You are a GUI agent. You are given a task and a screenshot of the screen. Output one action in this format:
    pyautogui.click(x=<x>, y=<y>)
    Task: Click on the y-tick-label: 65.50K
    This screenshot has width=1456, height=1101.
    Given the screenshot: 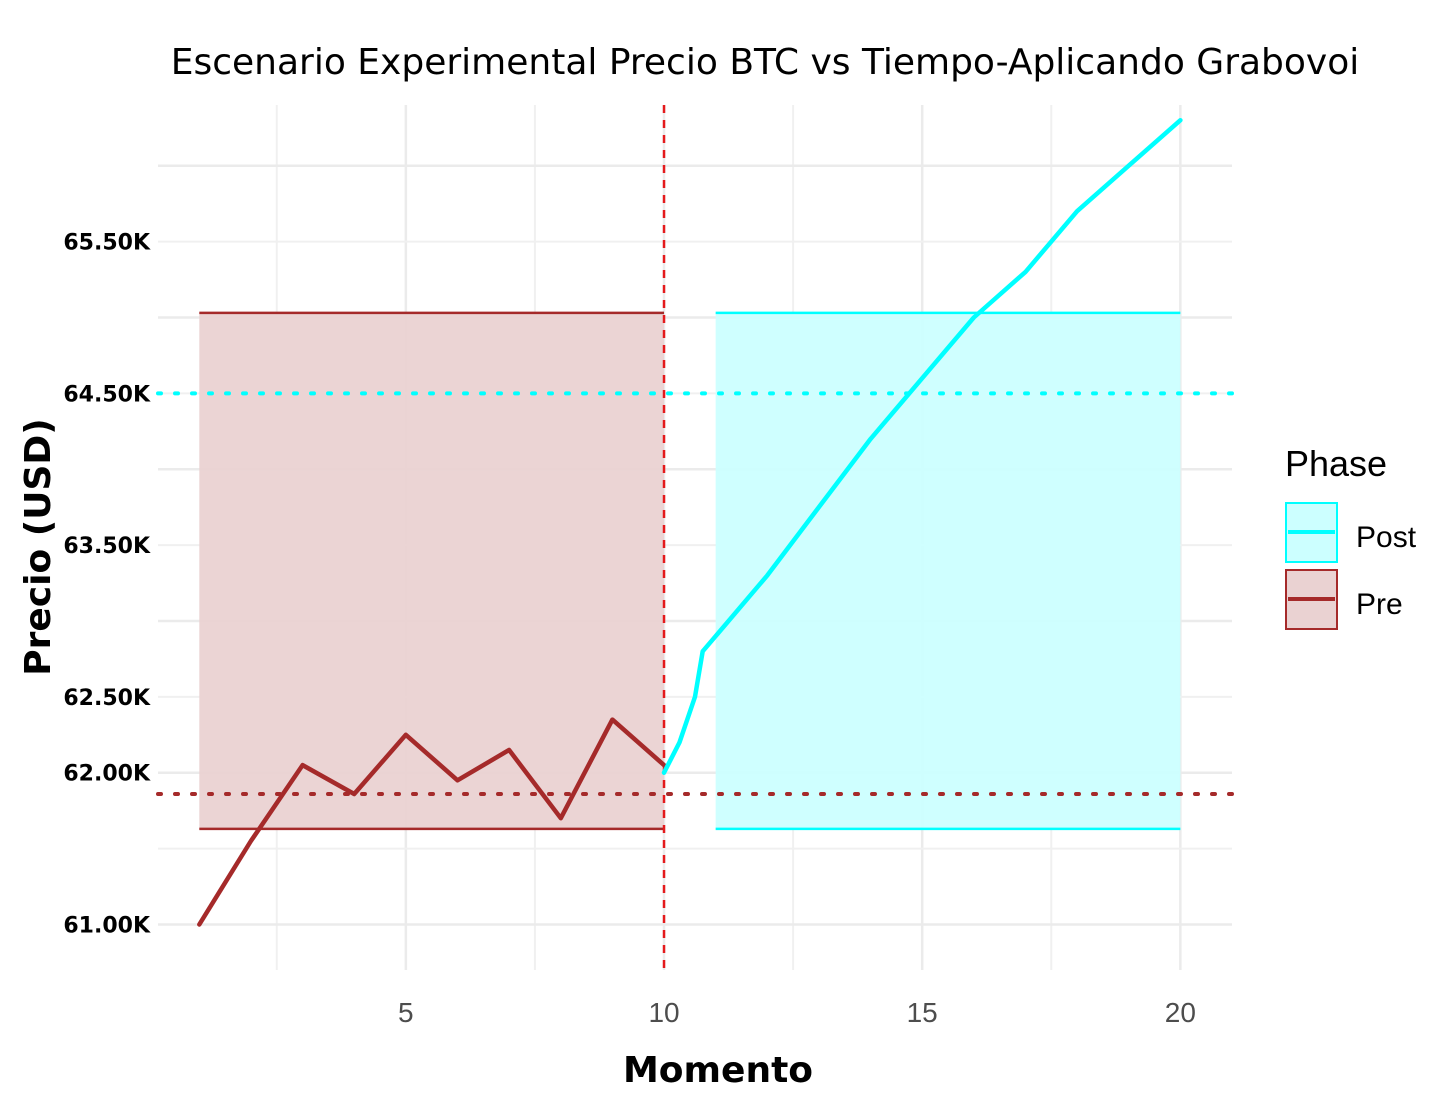 What is the action you would take?
    pyautogui.click(x=107, y=243)
    